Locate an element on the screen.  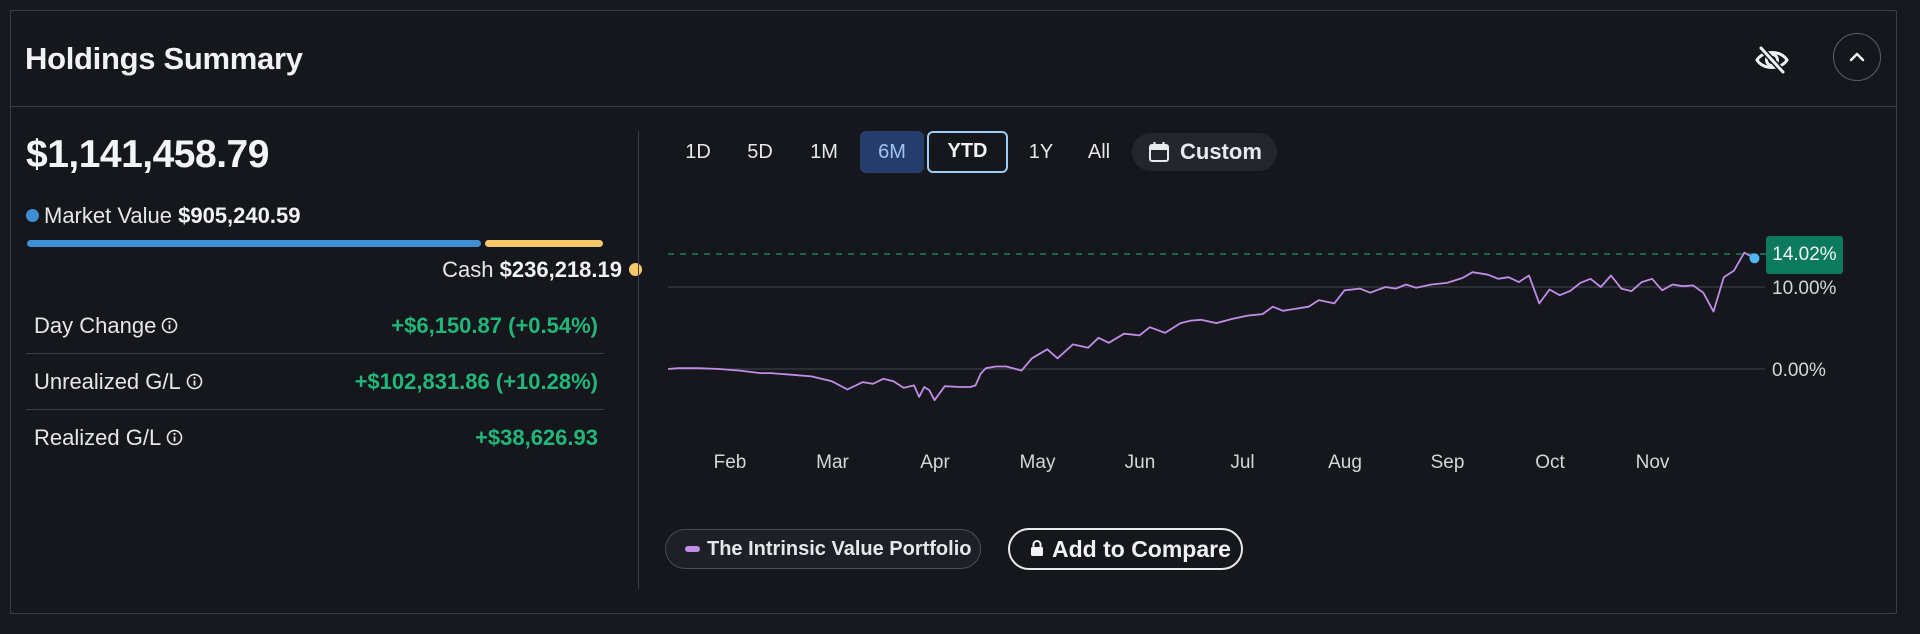
x-tick-label: Nov is located at coordinates (1653, 462).